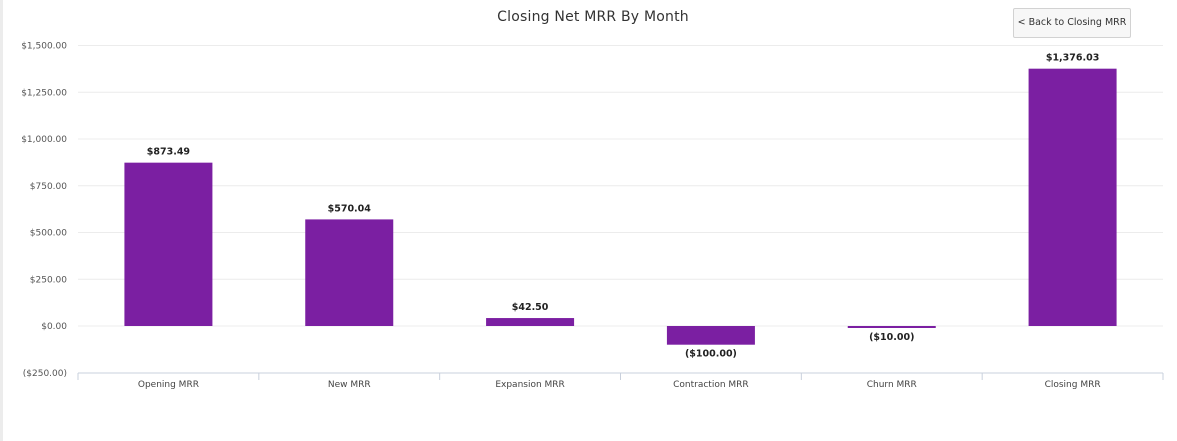 This screenshot has width=1177, height=441. What do you see at coordinates (593, 17) in the screenshot?
I see `chart-title: Closing Net MRR By Month` at bounding box center [593, 17].